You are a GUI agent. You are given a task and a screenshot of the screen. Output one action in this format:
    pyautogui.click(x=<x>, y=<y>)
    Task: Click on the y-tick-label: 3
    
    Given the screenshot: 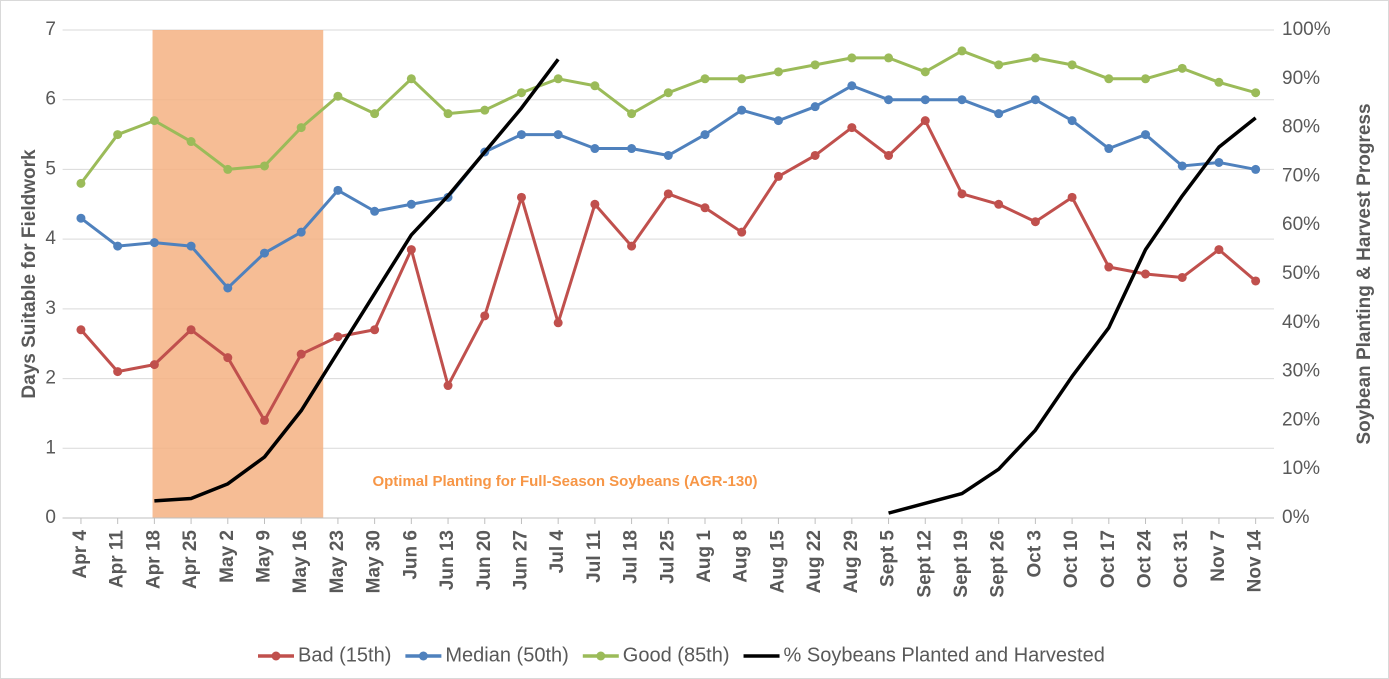 What is the action you would take?
    pyautogui.click(x=50, y=308)
    